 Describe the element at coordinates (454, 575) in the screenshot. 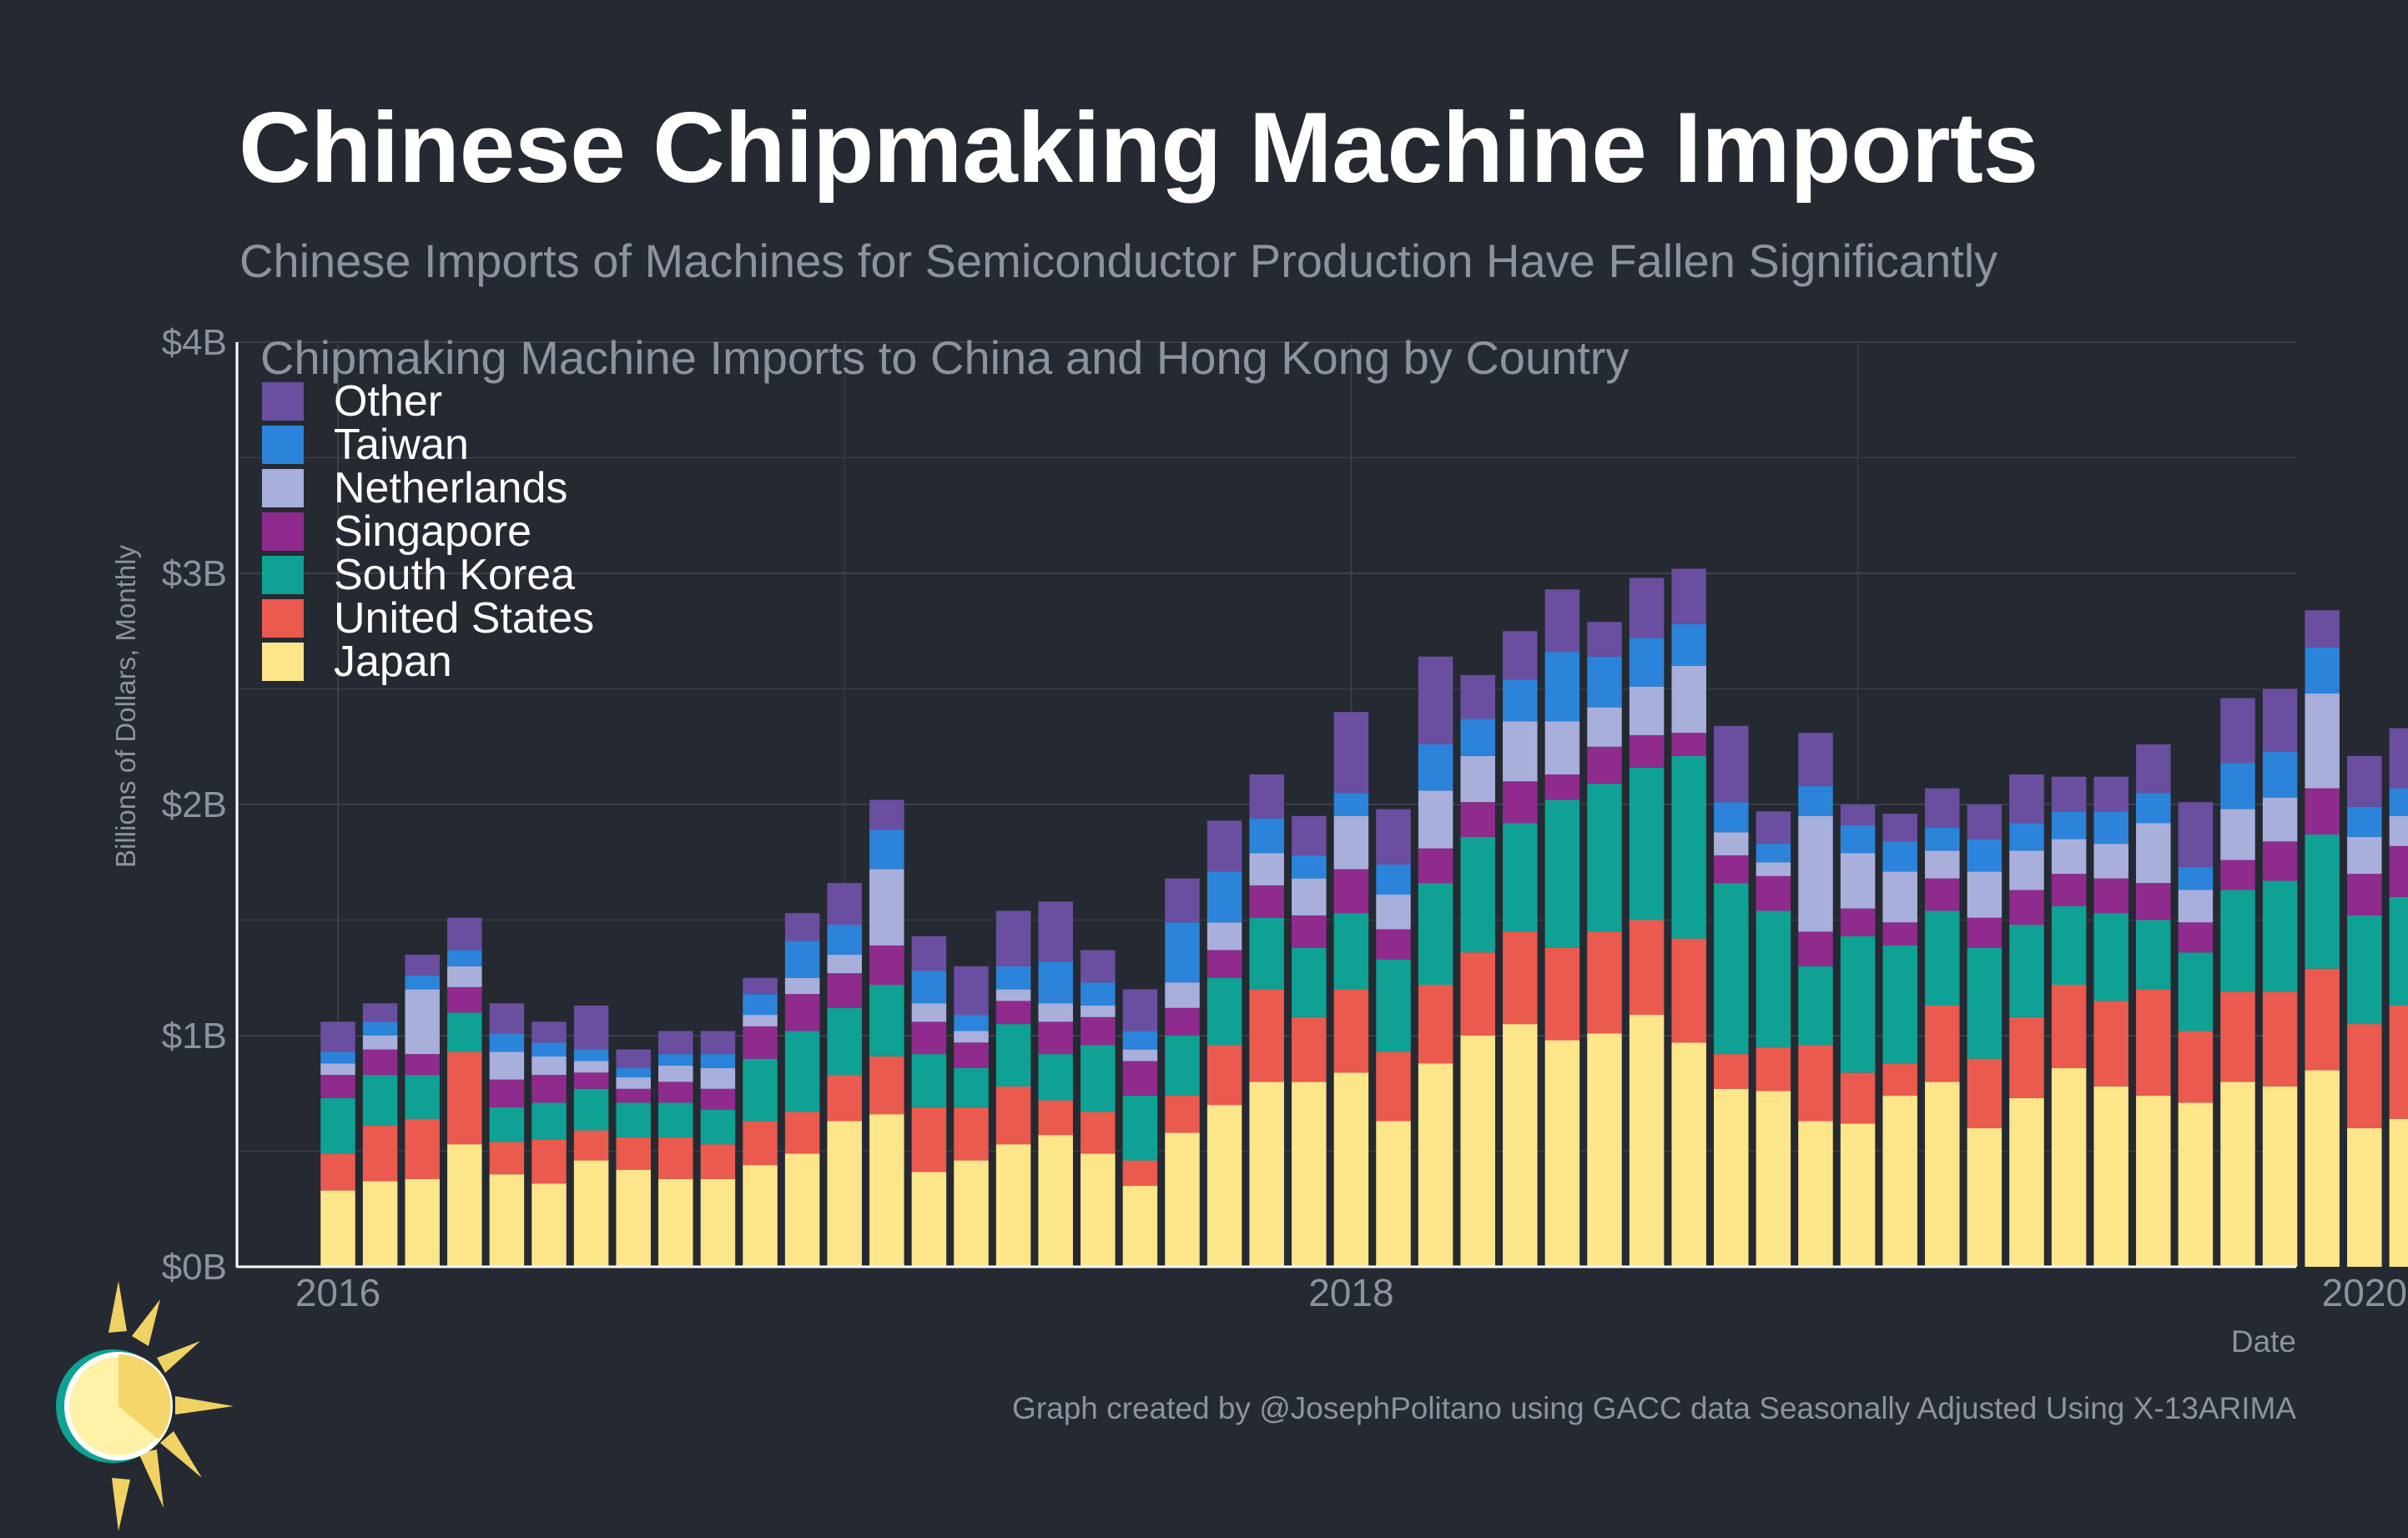

I see `legend-label: South Korea` at that location.